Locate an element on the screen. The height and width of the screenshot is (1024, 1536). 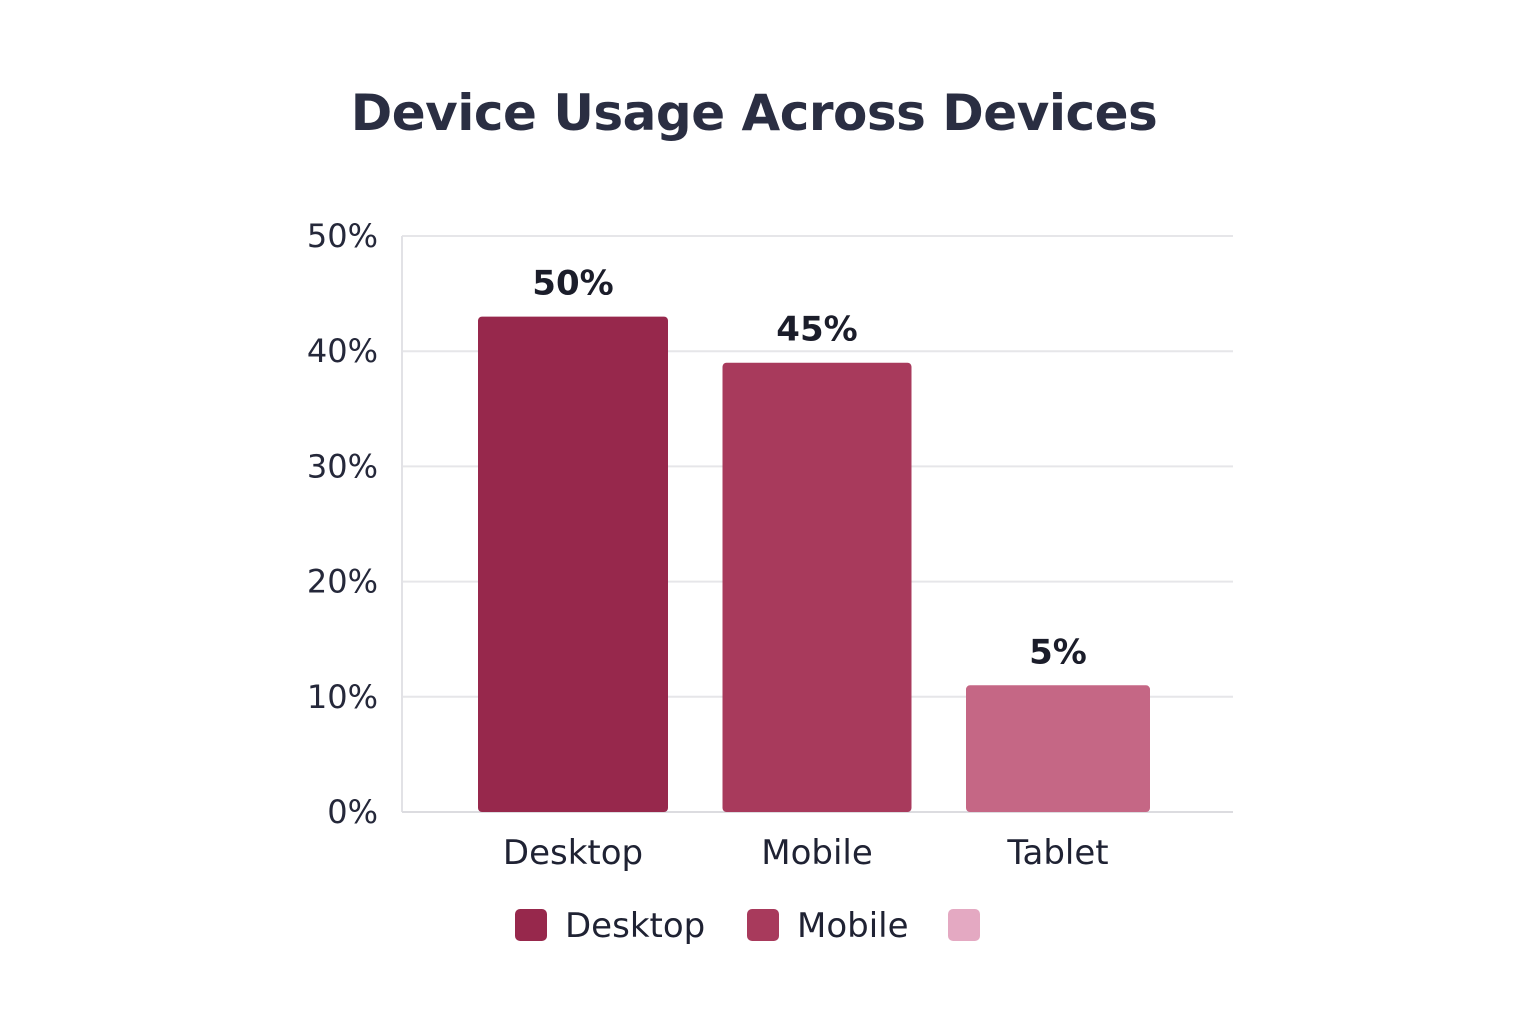
chart-title: Device Usage Across Devices is located at coordinates (754, 113).